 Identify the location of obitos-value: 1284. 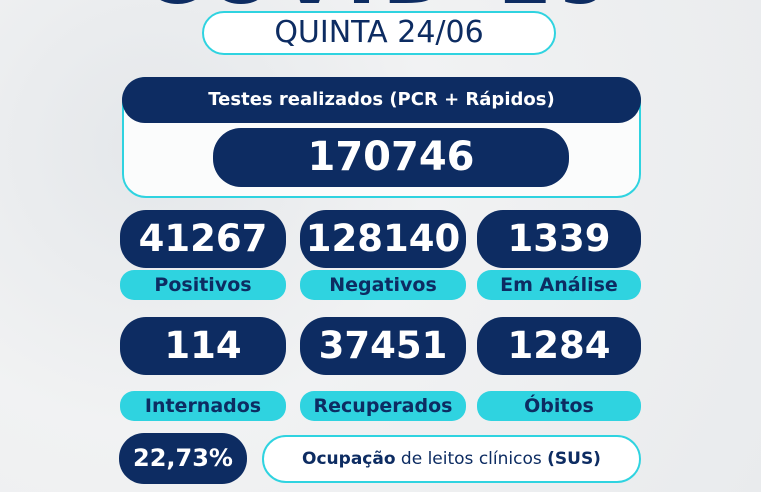
(559, 346).